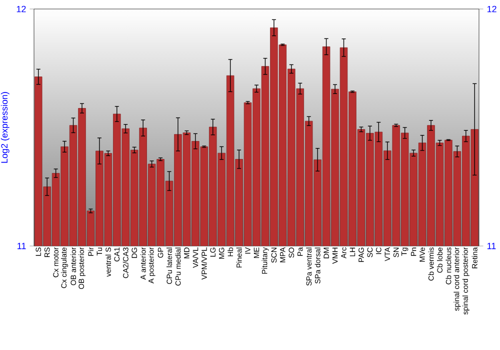 Image resolution: width=500 pixels, height=350 pixels. I want to click on y-axis-title: Log2 (expression), so click(5, 127).